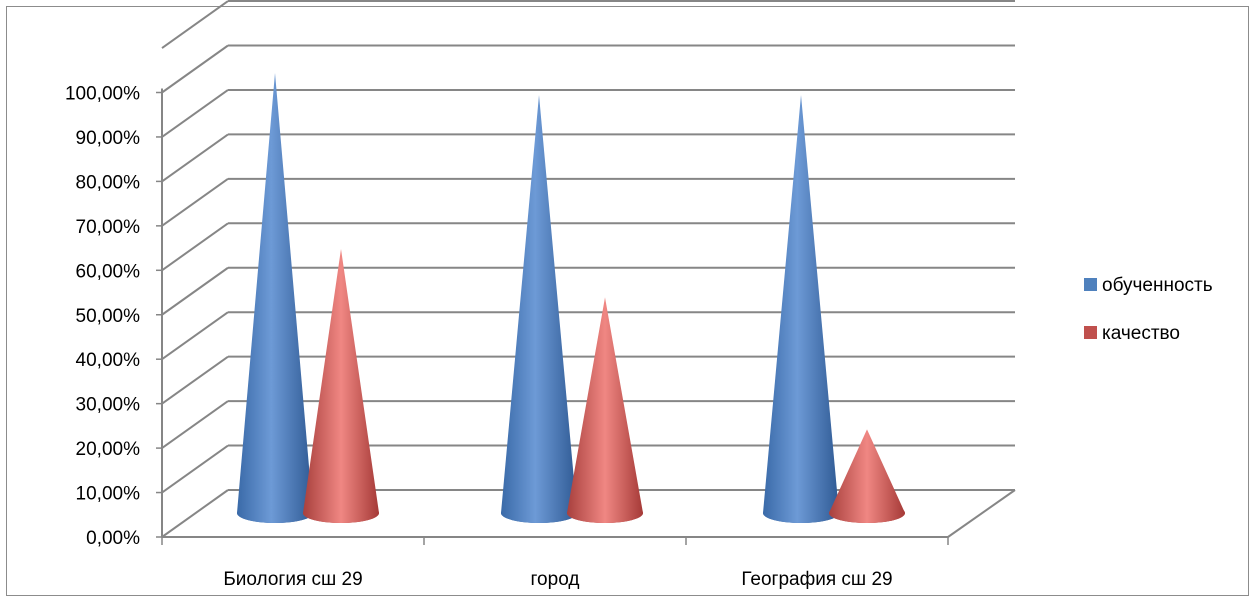 The image size is (1257, 602). What do you see at coordinates (108, 138) in the screenshot?
I see `y-tick-label: 90,00%` at bounding box center [108, 138].